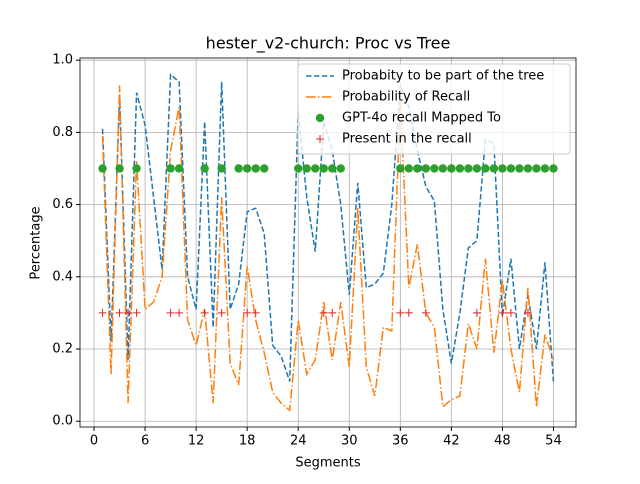 This screenshot has width=640, height=484. What do you see at coordinates (62, 421) in the screenshot?
I see `y-tick-label: 0.0` at bounding box center [62, 421].